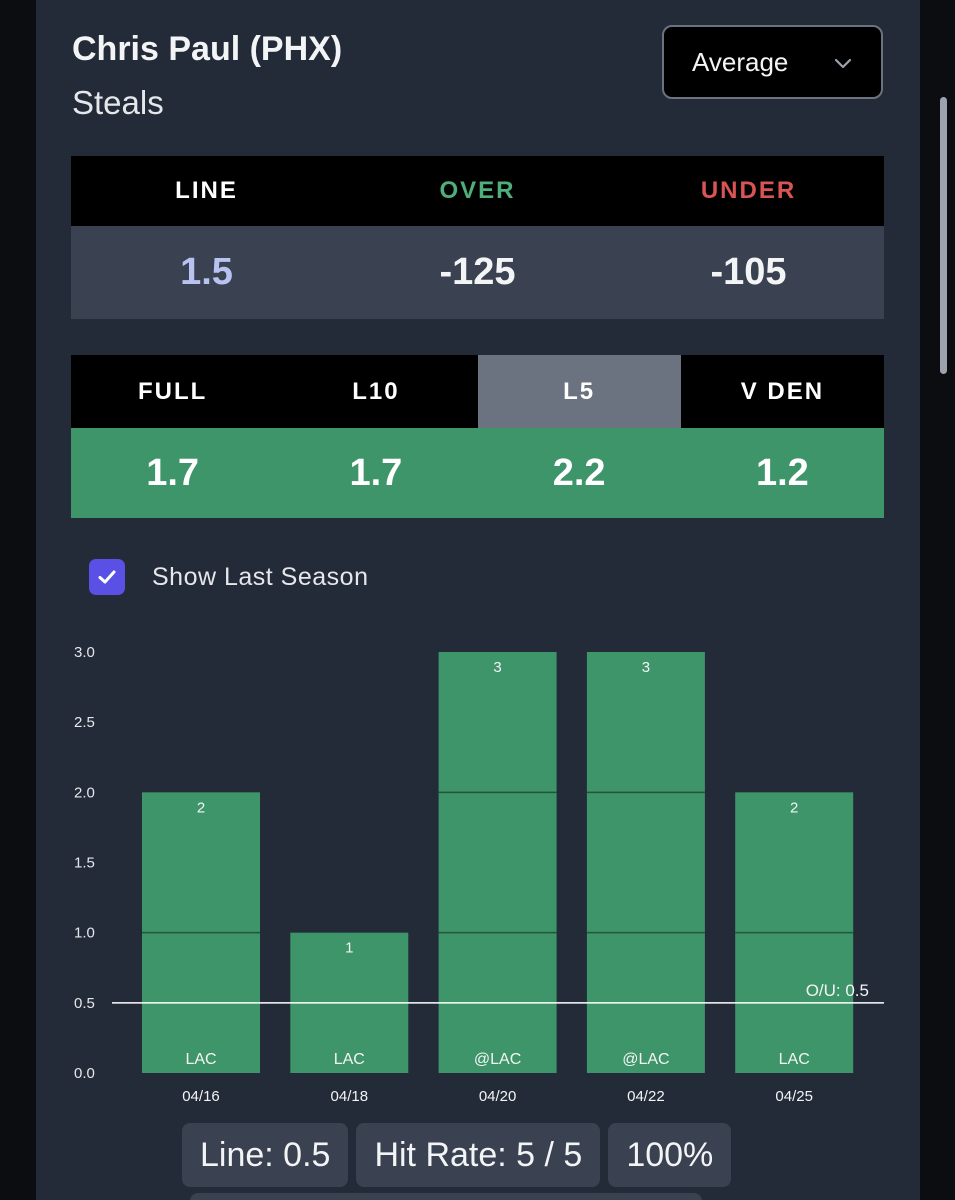 This screenshot has height=1200, width=955. Describe the element at coordinates (260, 576) in the screenshot. I see `show-last-season-label: Show Last Season` at that location.